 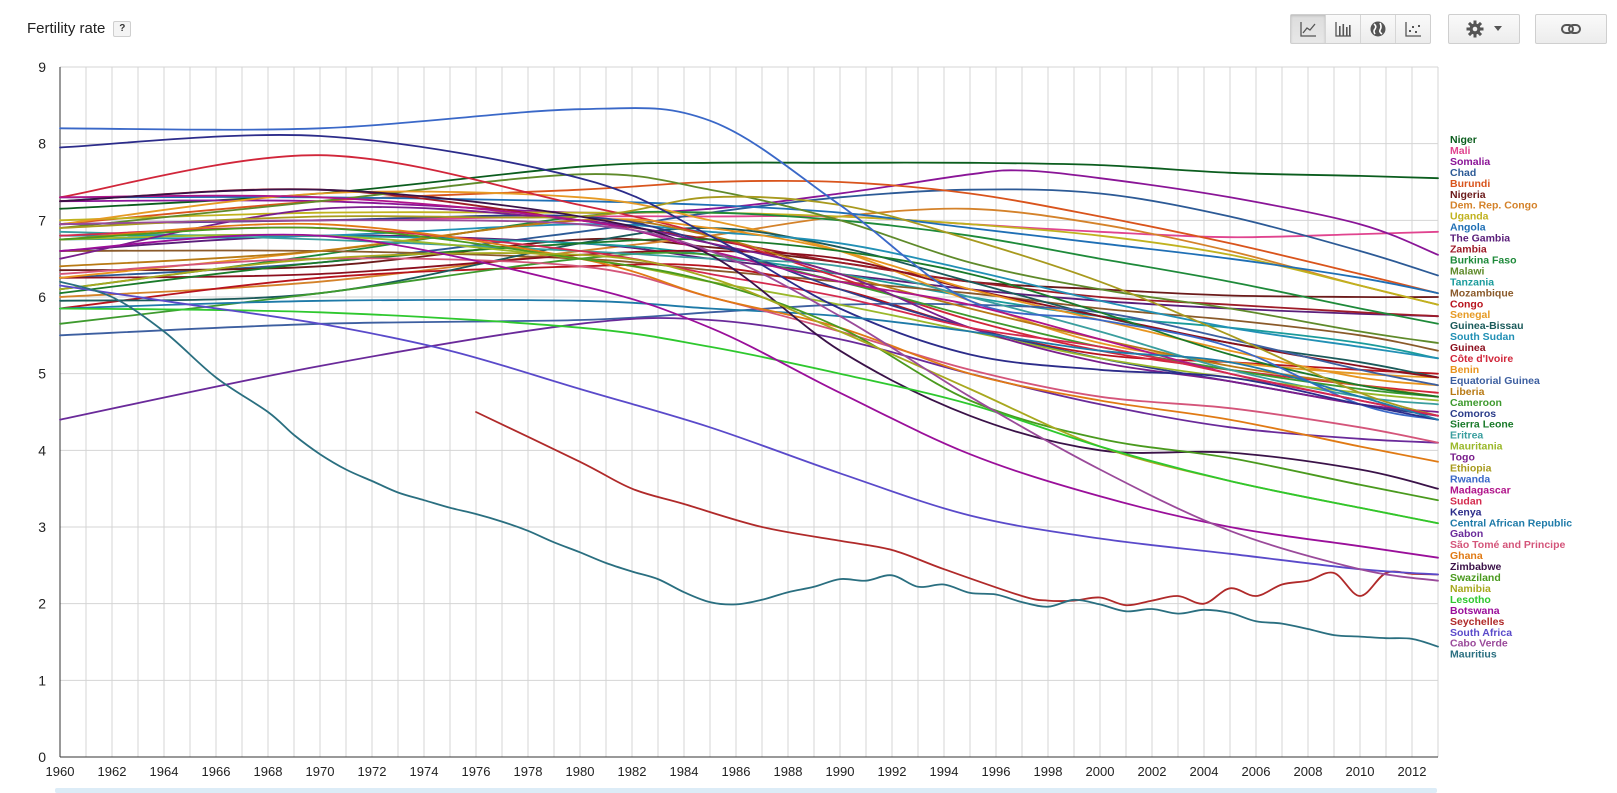 What do you see at coordinates (1413, 29) in the screenshot?
I see `scatter-chart-button` at bounding box center [1413, 29].